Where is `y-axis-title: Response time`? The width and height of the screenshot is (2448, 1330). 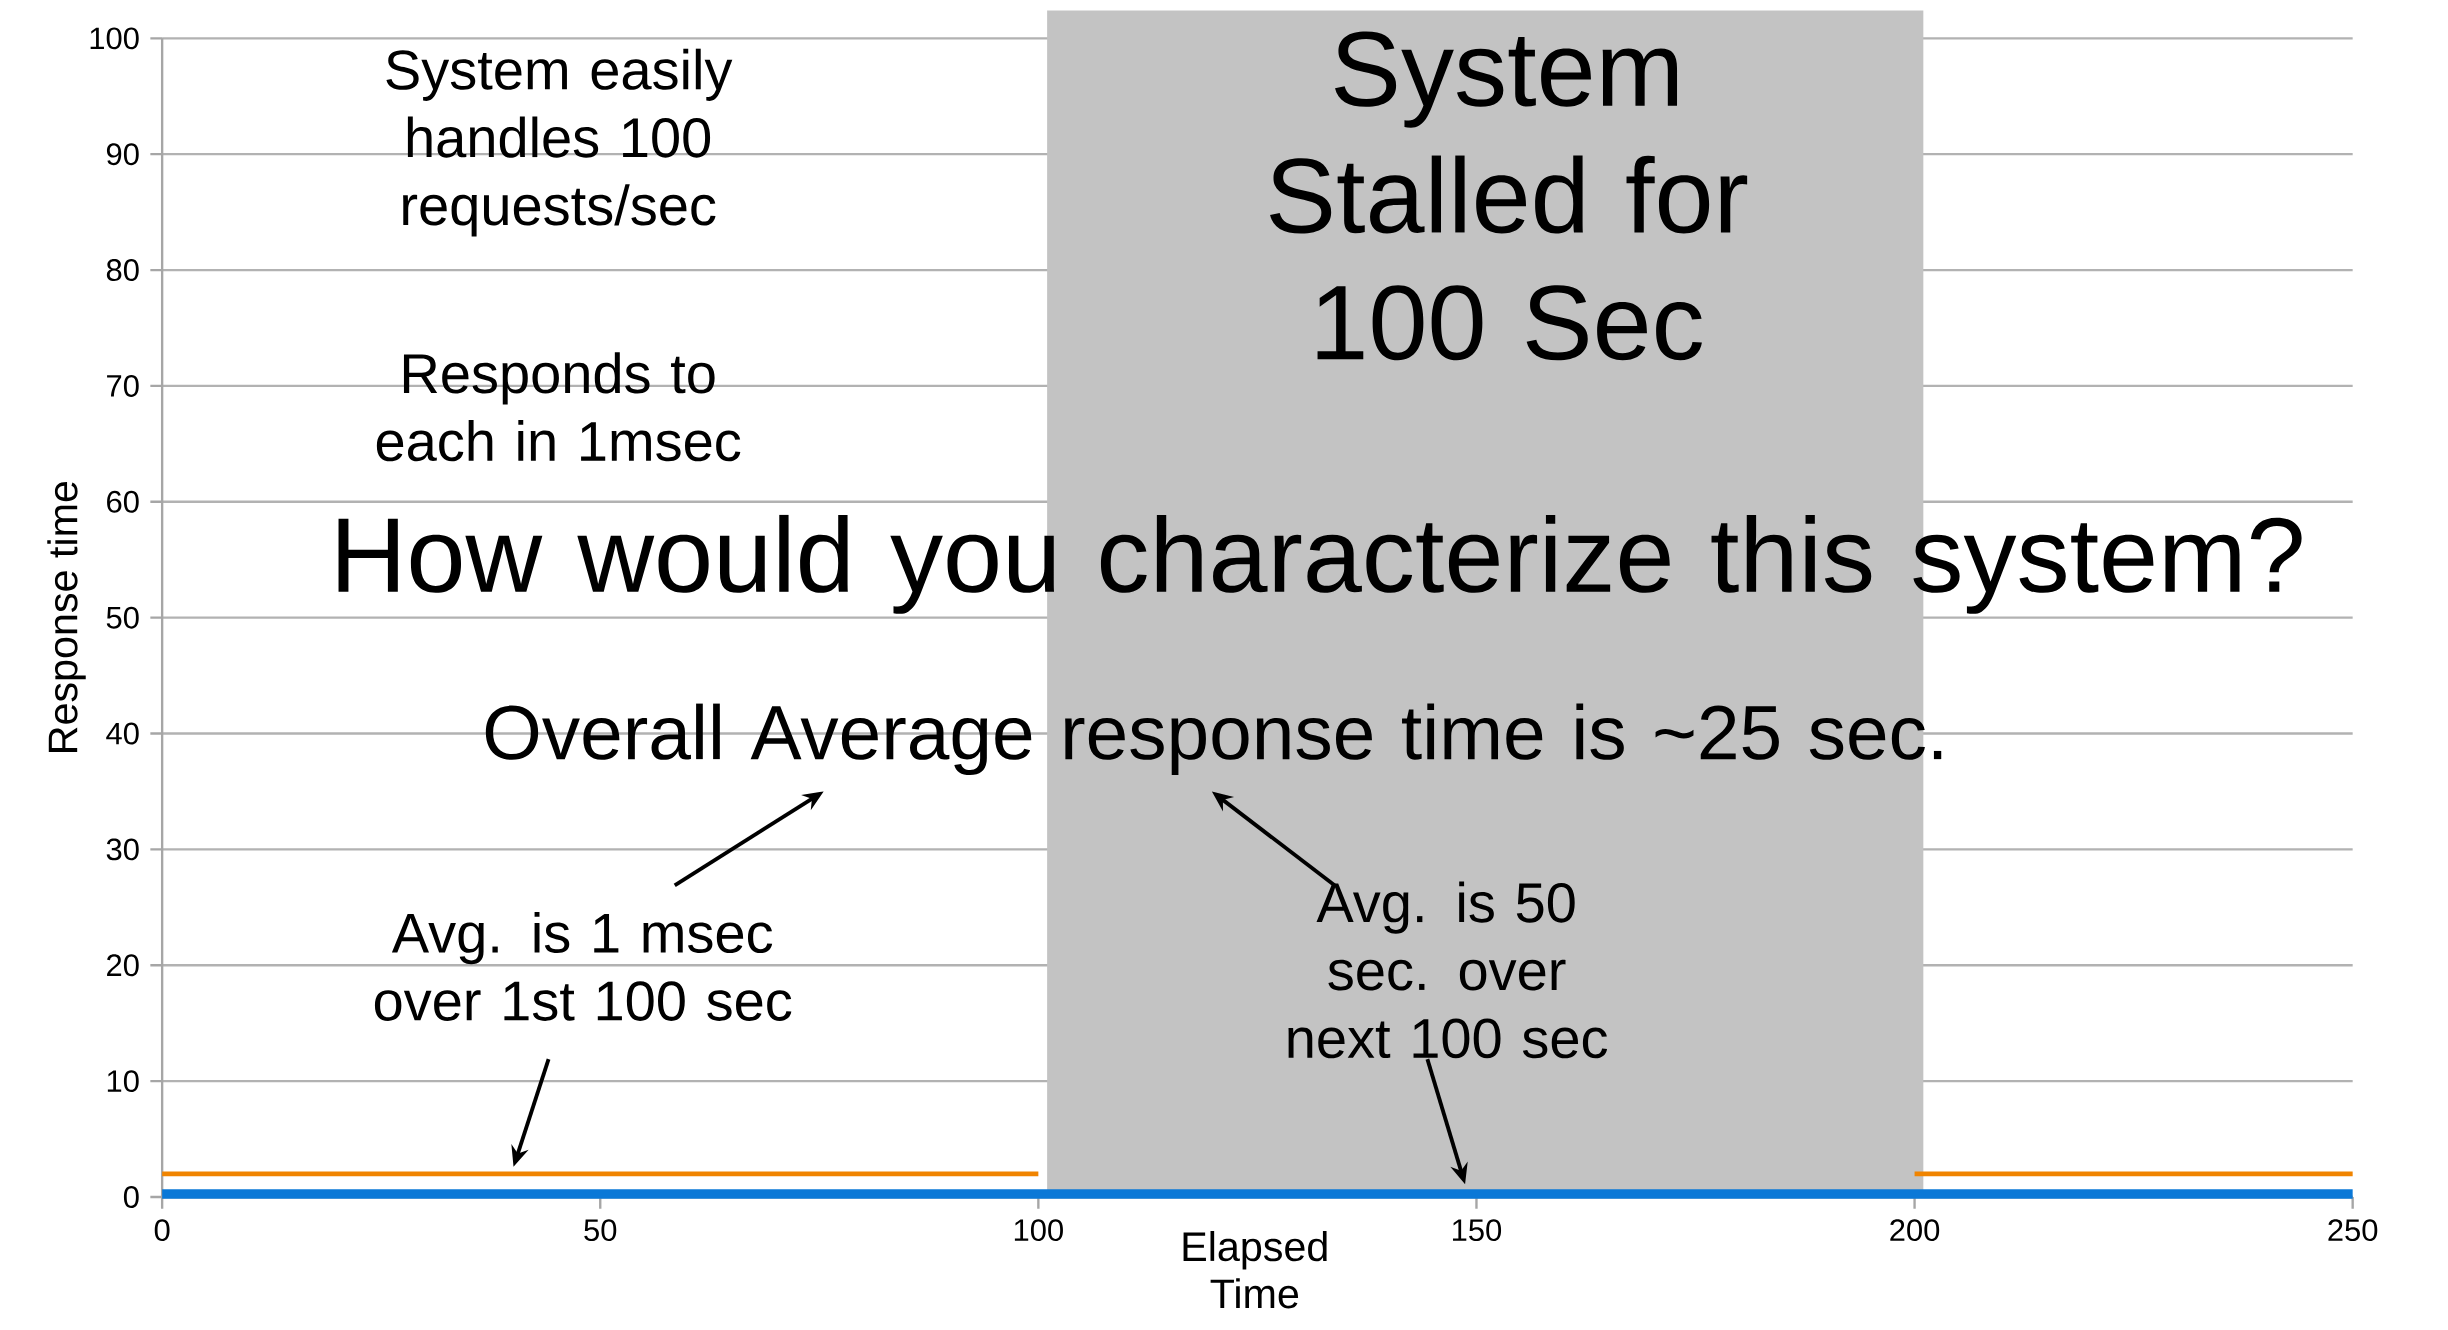
y-axis-title: Response time is located at coordinates (66, 617).